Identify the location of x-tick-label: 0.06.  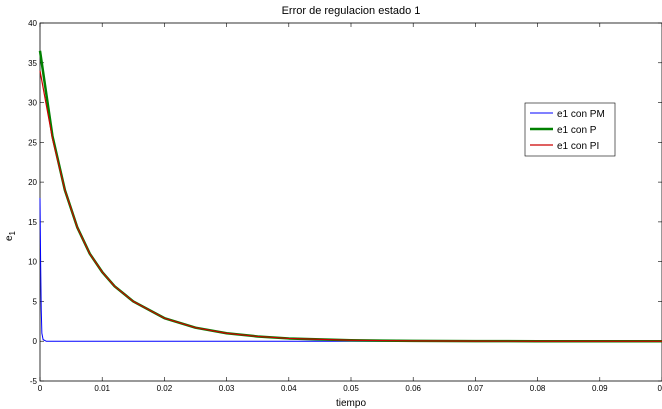
(413, 388).